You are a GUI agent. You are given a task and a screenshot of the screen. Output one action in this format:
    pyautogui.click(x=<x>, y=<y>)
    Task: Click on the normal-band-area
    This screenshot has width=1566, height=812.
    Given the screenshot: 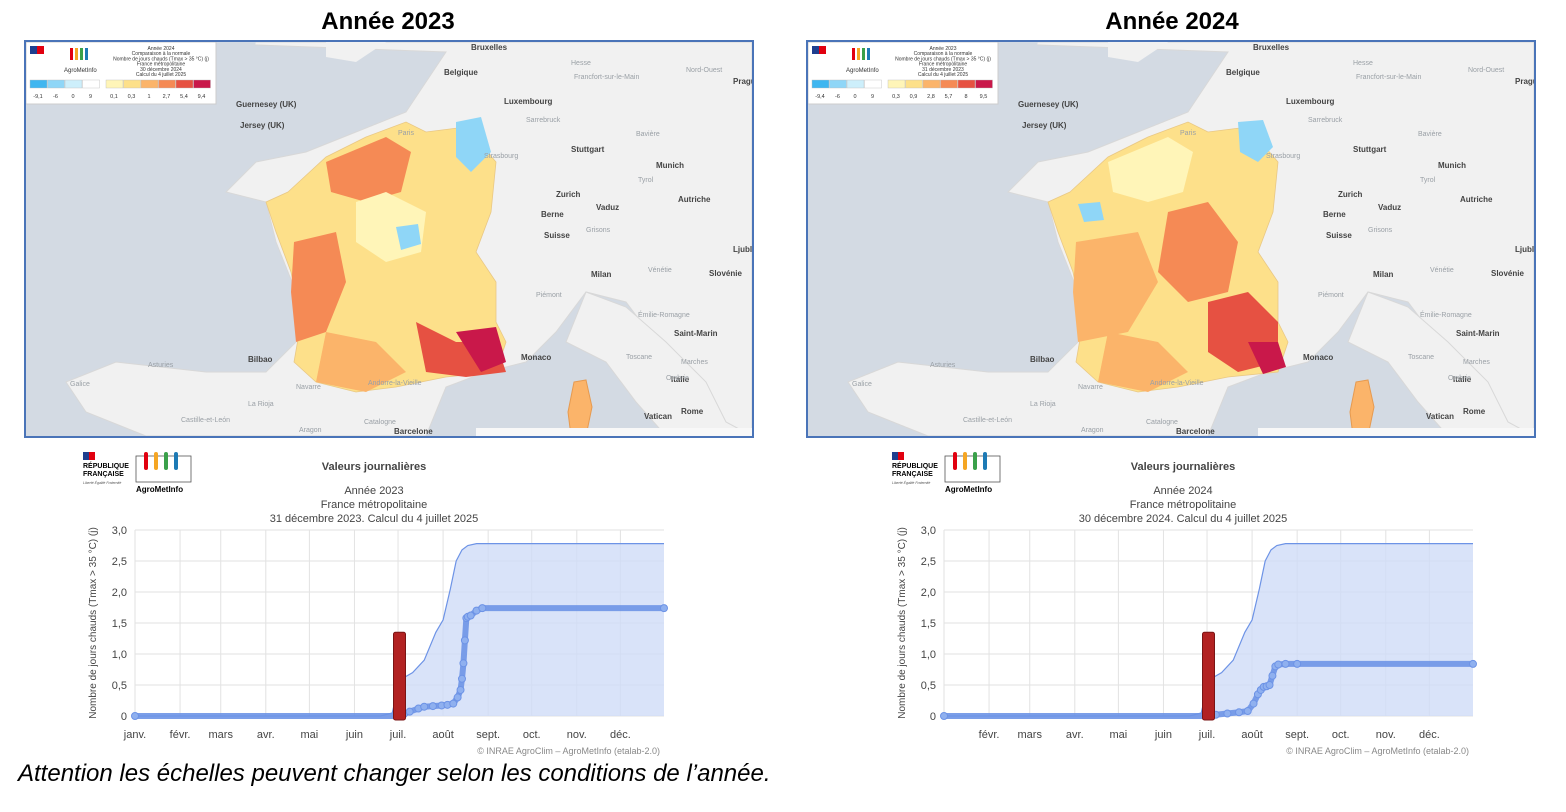 What is the action you would take?
    pyautogui.click(x=1208, y=629)
    